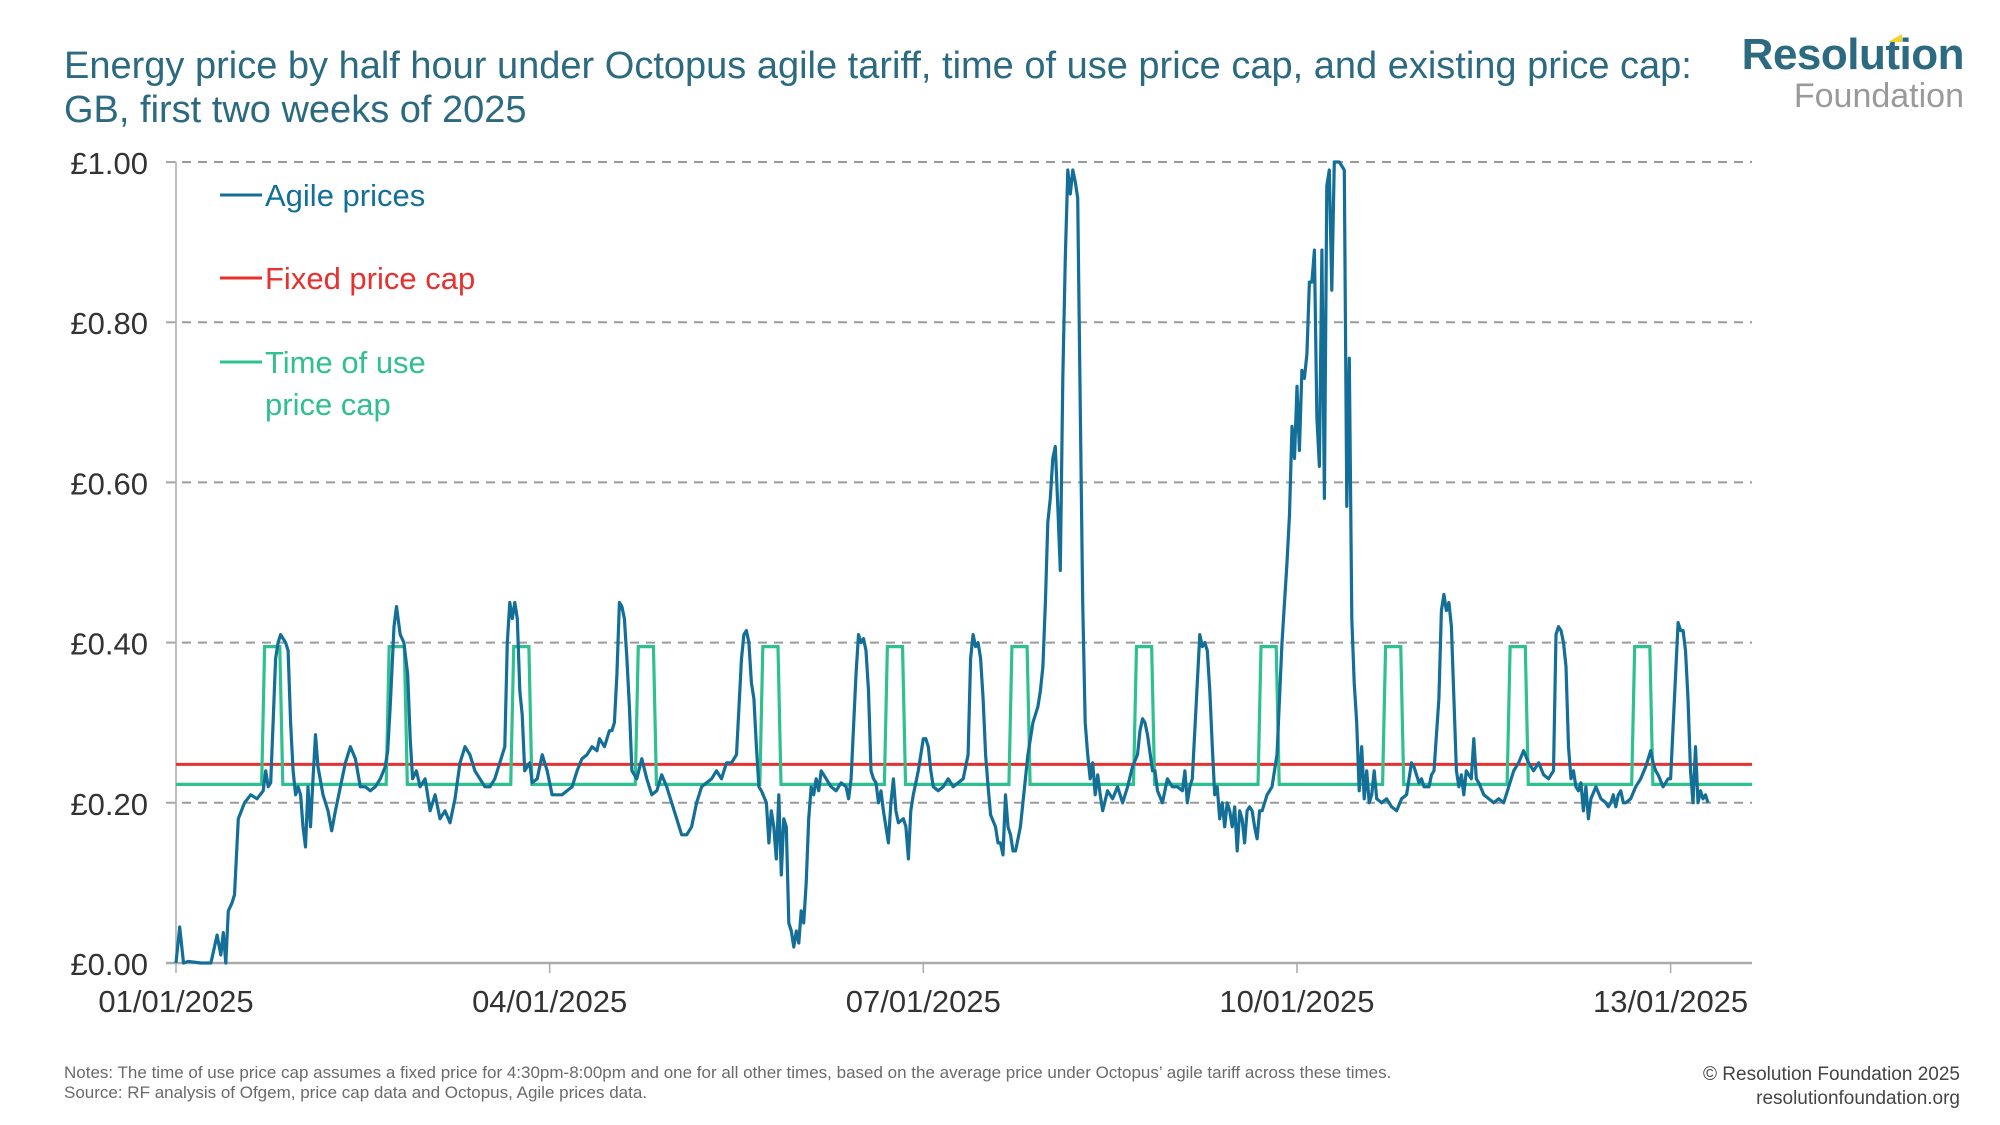 The width and height of the screenshot is (2000, 1125). What do you see at coordinates (370, 278) in the screenshot?
I see `legend-label-fixed: Fixed price cap` at bounding box center [370, 278].